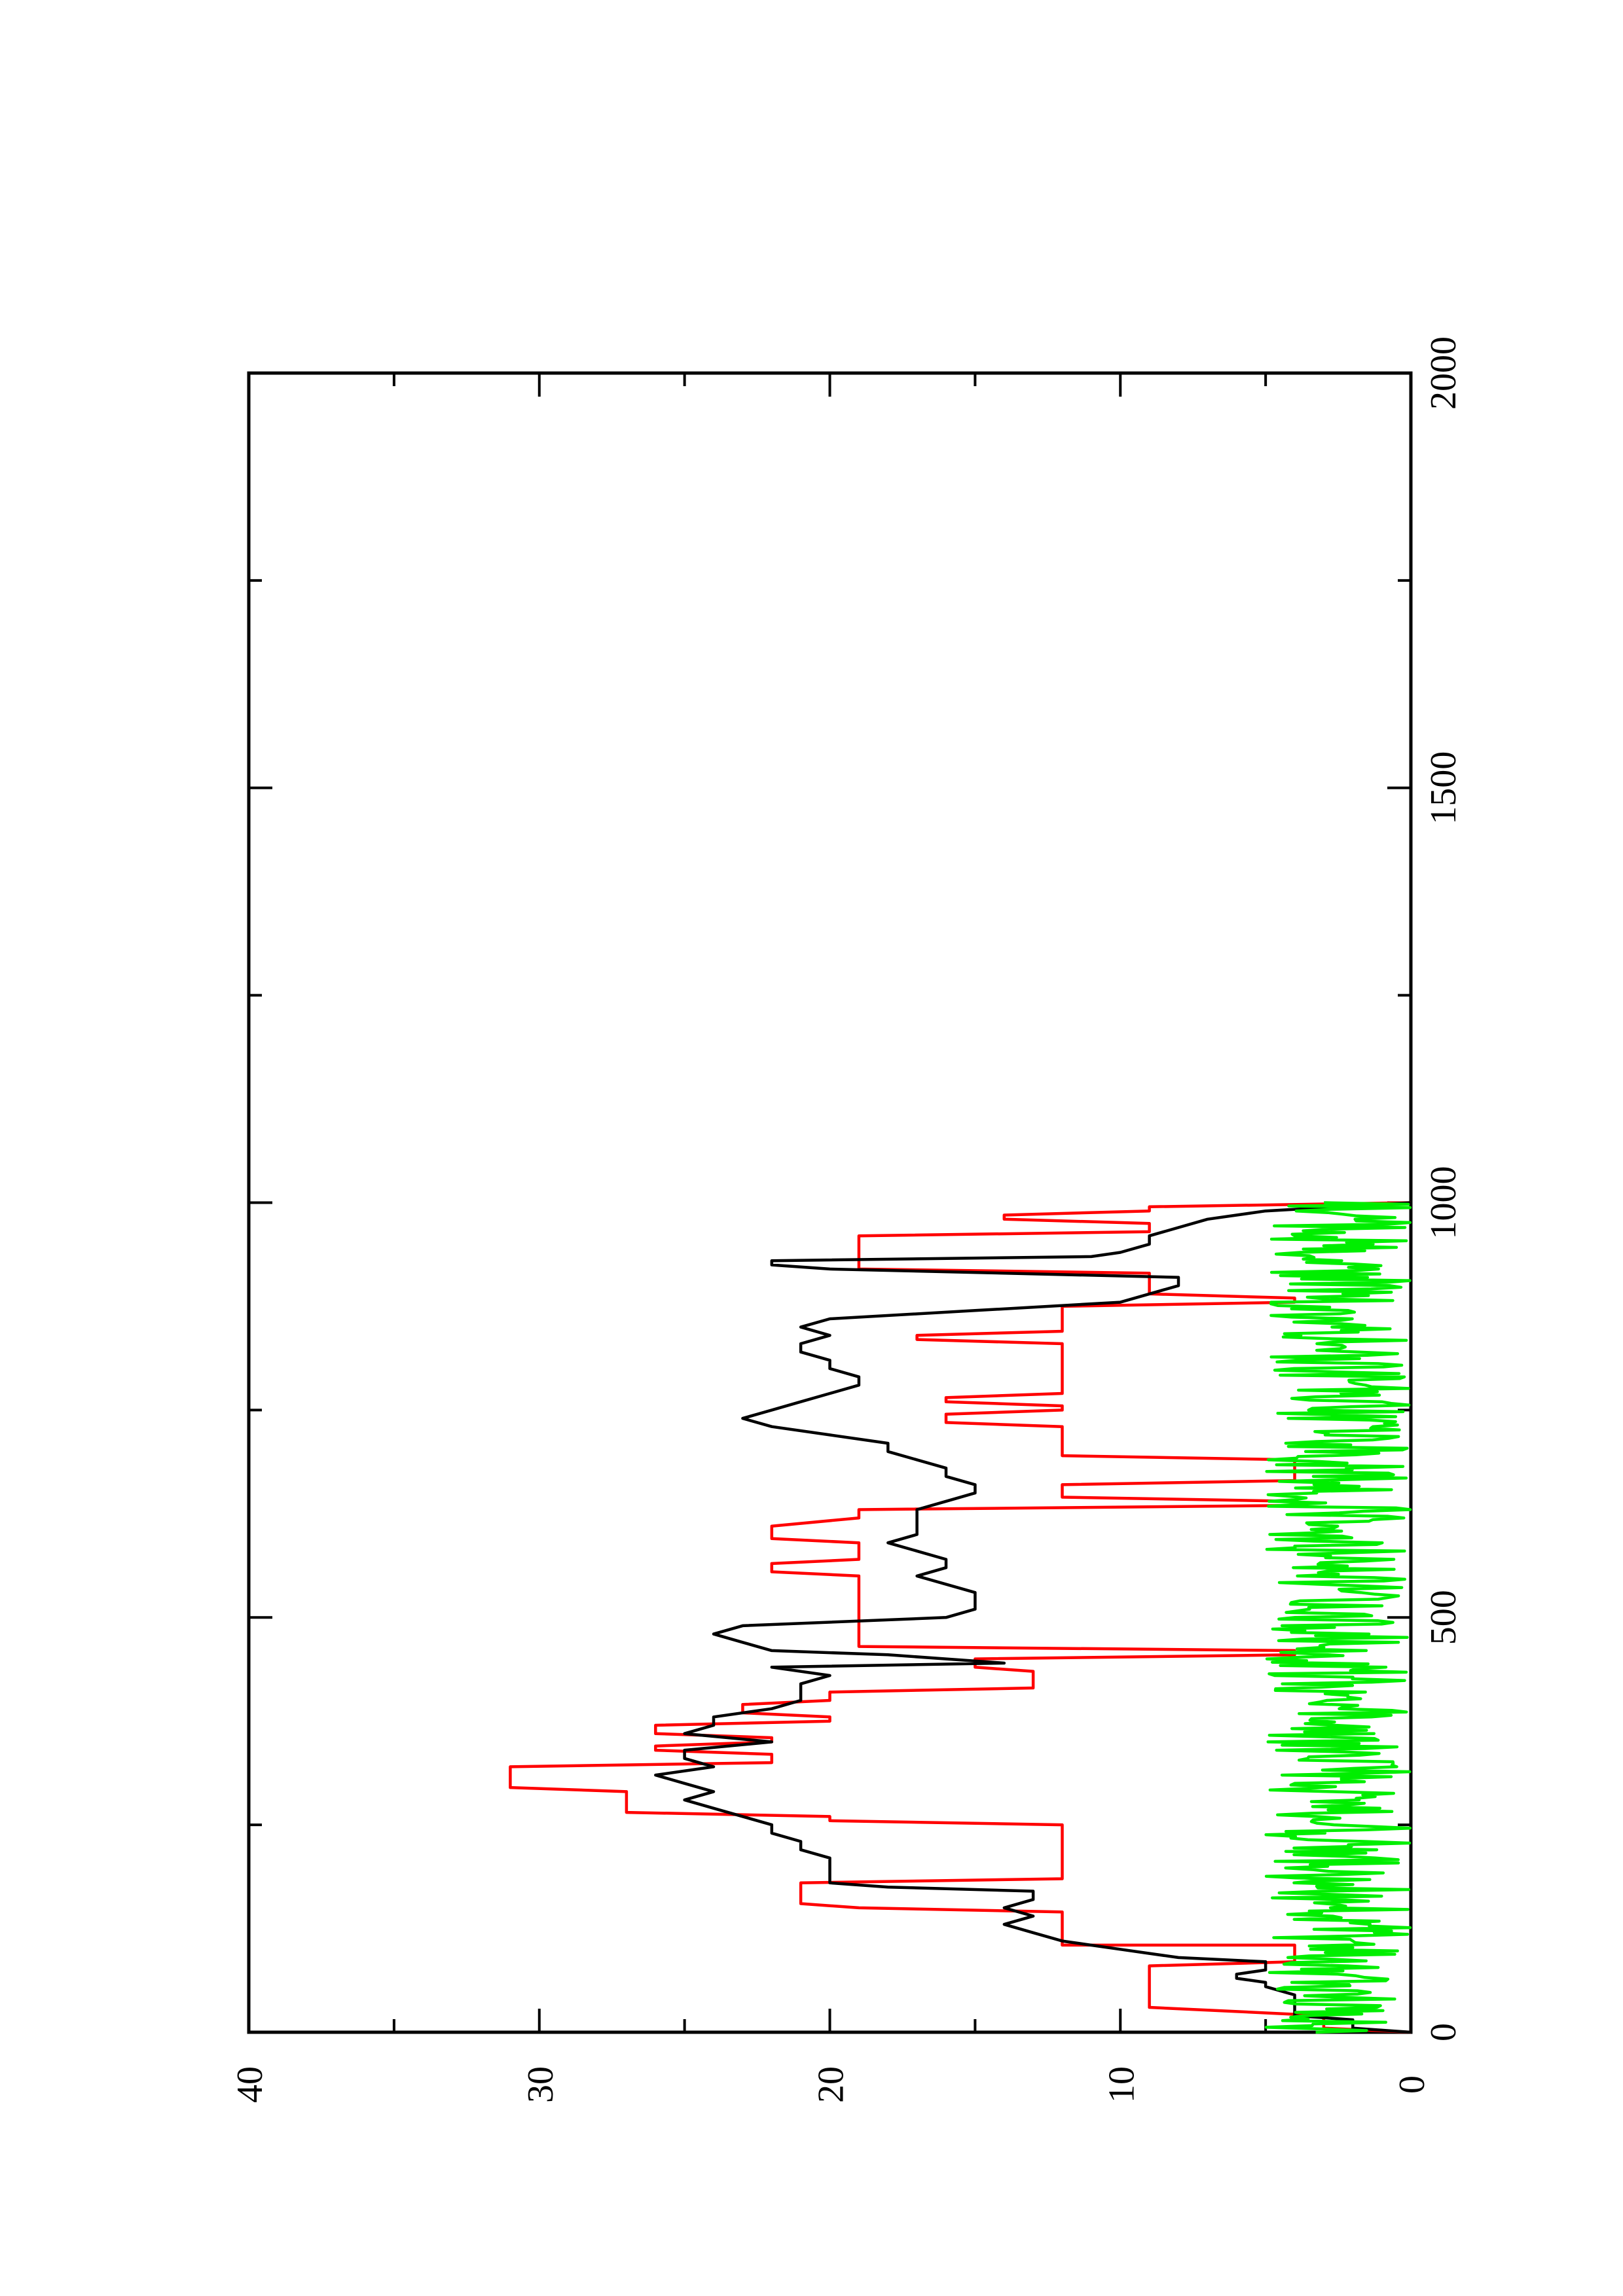  Describe the element at coordinates (540, 2084) in the screenshot. I see `y-tick-label: 30` at that location.